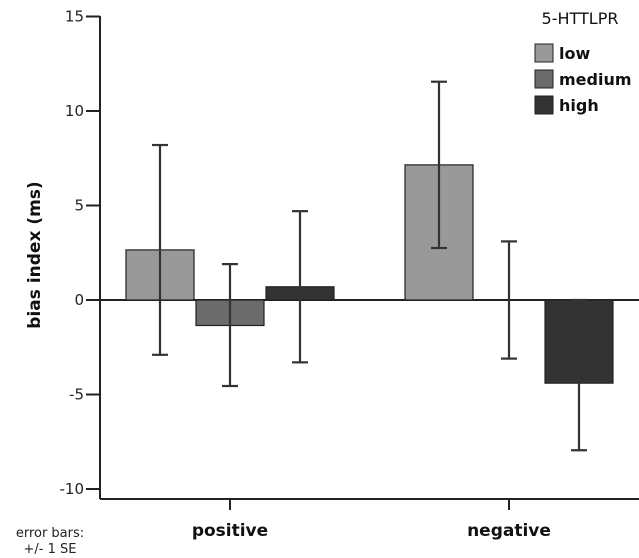 This screenshot has height=558, width=639. What do you see at coordinates (79, 300) in the screenshot?
I see `y-tick-label: 0` at bounding box center [79, 300].